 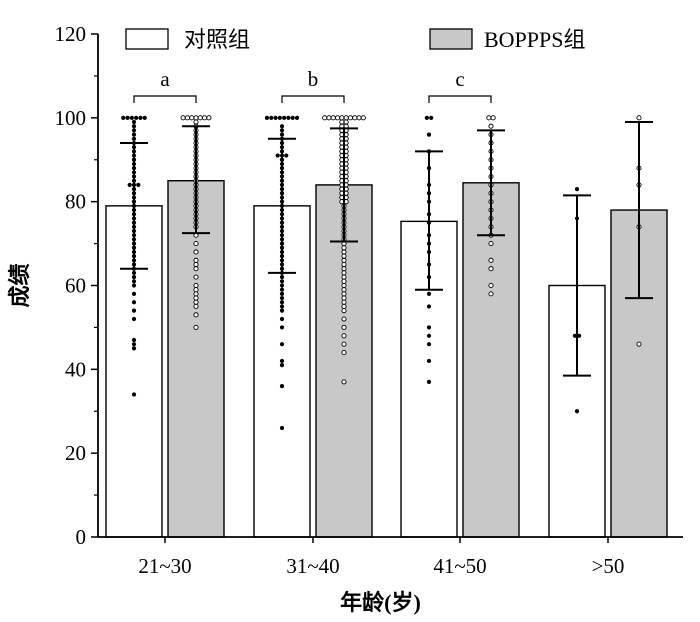 I want to click on y-tick-label: 0, so click(x=81, y=537).